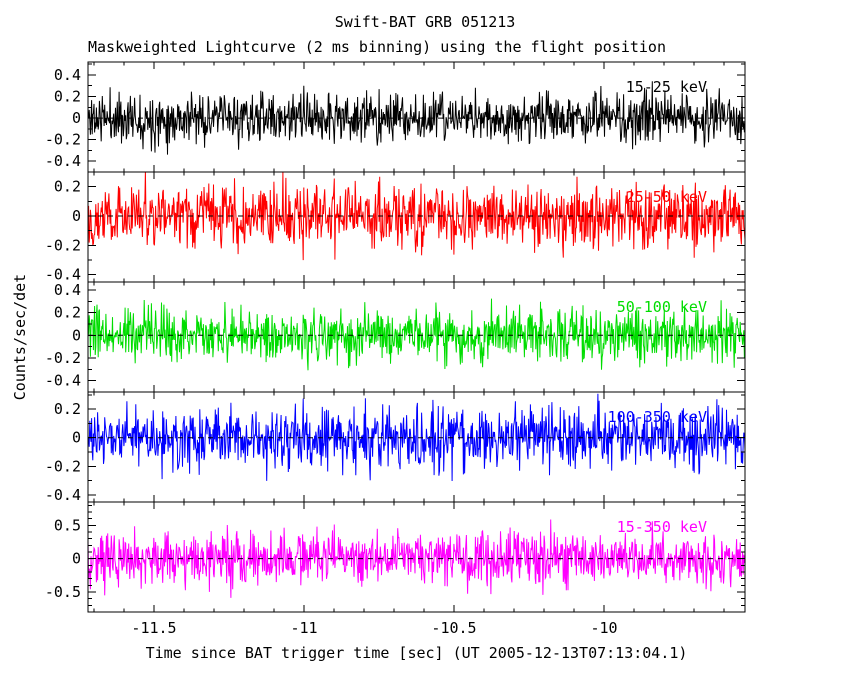 This screenshot has width=850, height=680. I want to click on x-tick-label: -10, so click(603, 628).